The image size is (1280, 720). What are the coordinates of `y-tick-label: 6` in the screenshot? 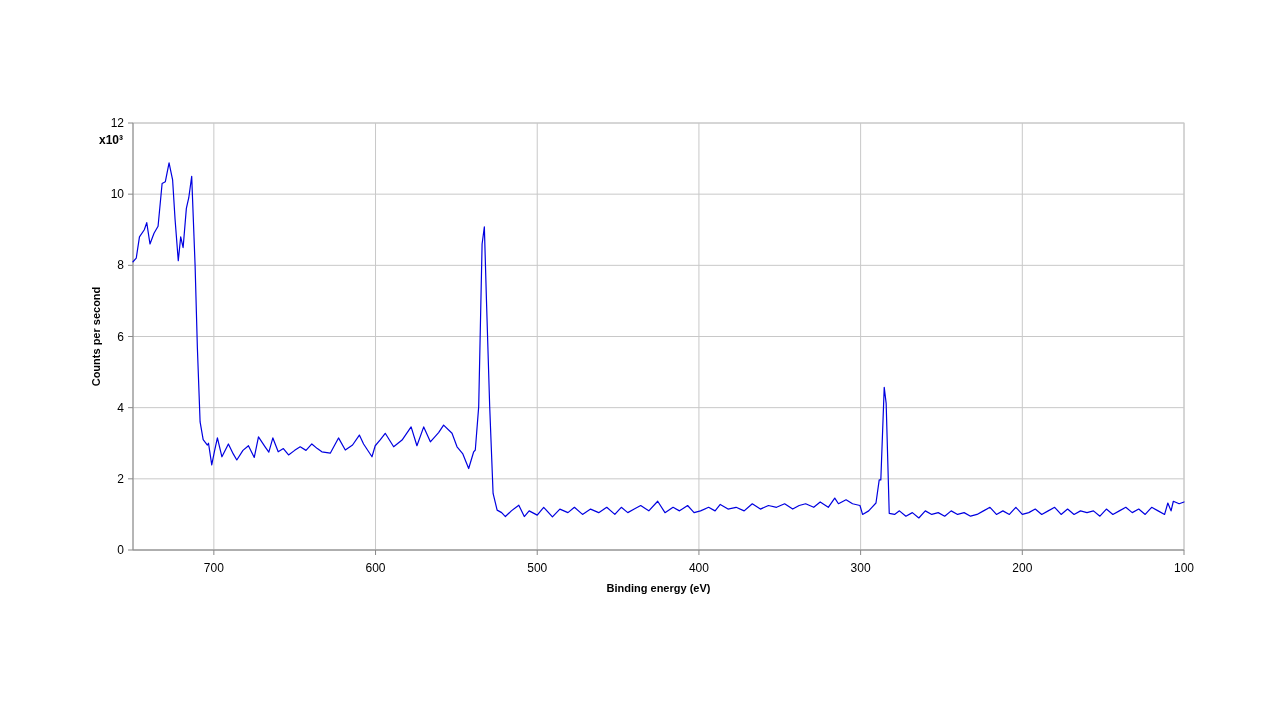 It's located at (121, 336).